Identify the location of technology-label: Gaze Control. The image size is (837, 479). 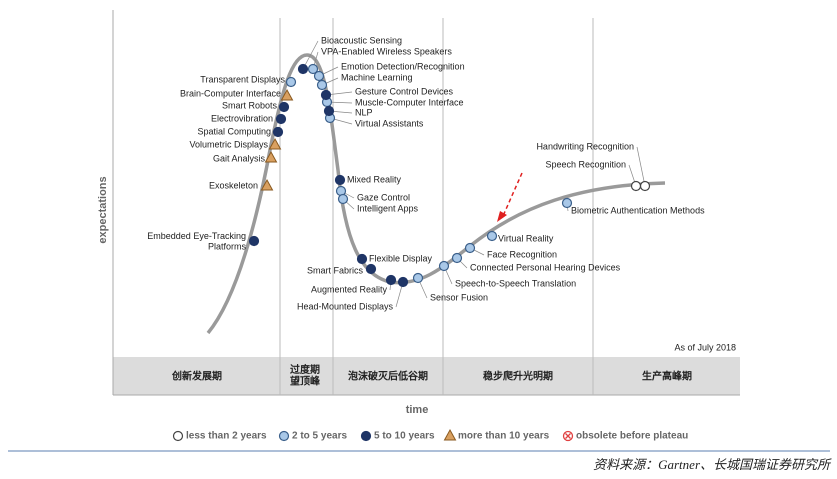
(383, 197).